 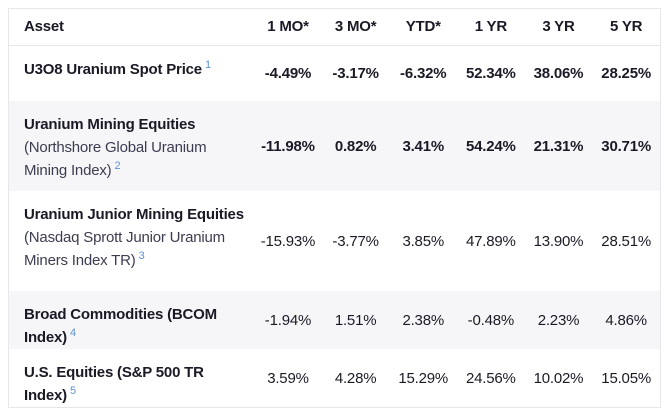 What do you see at coordinates (288, 241) in the screenshot?
I see `value-cell: -15.93%` at bounding box center [288, 241].